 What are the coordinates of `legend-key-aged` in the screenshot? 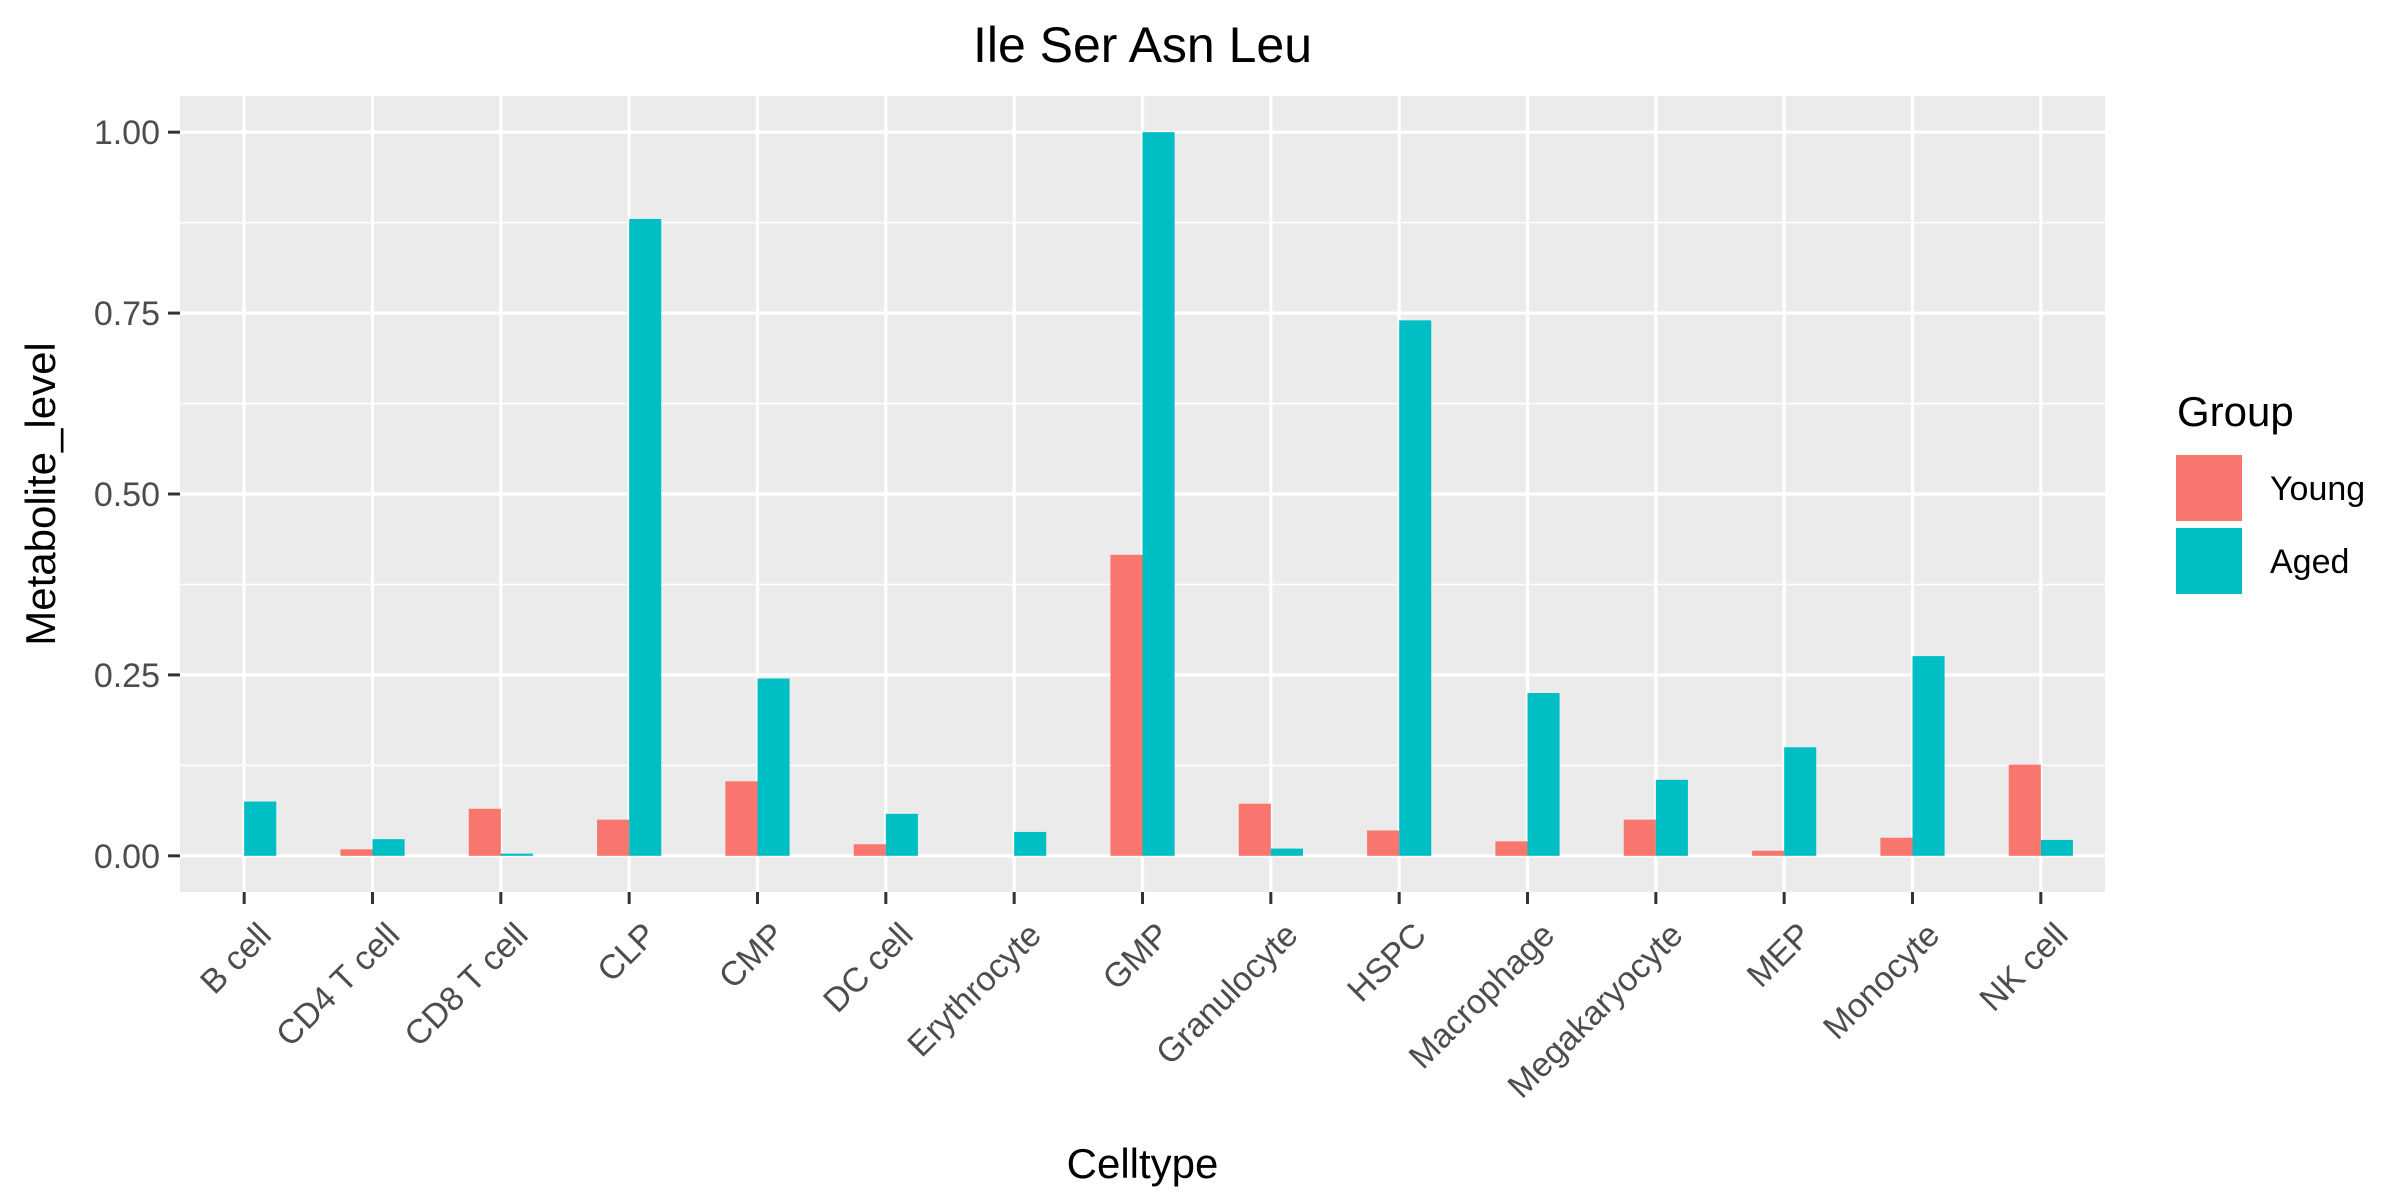 It's located at (2209, 561).